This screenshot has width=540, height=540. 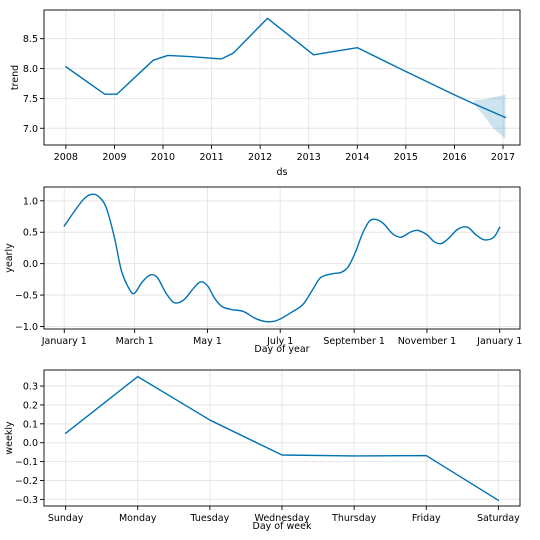 What do you see at coordinates (163, 157) in the screenshot?
I see `trend-x-tick-label: 2010` at bounding box center [163, 157].